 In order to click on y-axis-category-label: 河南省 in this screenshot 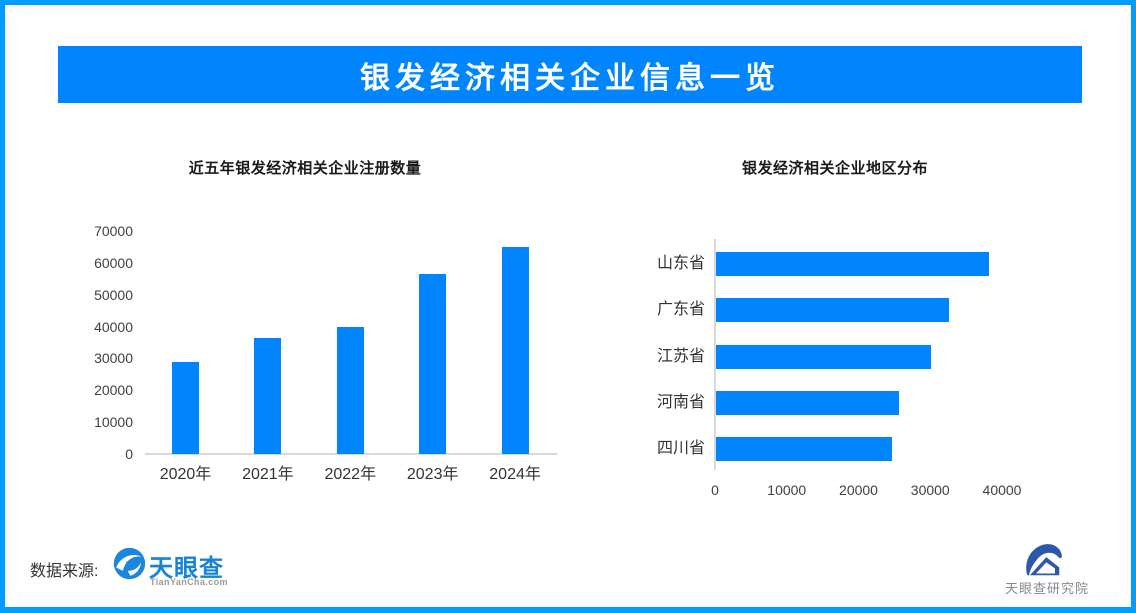, I will do `click(680, 402)`.